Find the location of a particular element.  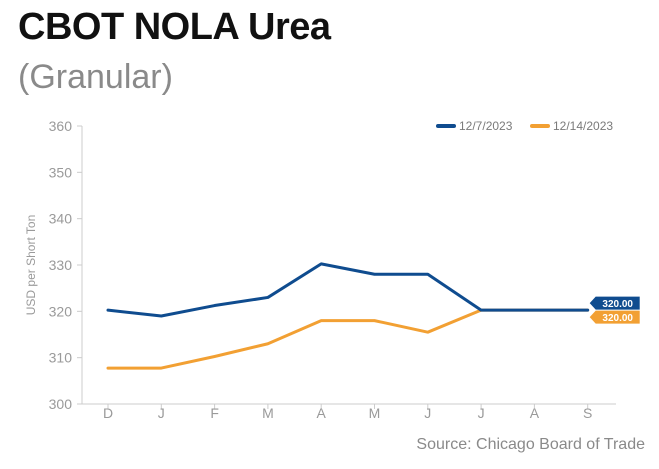

x-tick-label: D is located at coordinates (108, 413).